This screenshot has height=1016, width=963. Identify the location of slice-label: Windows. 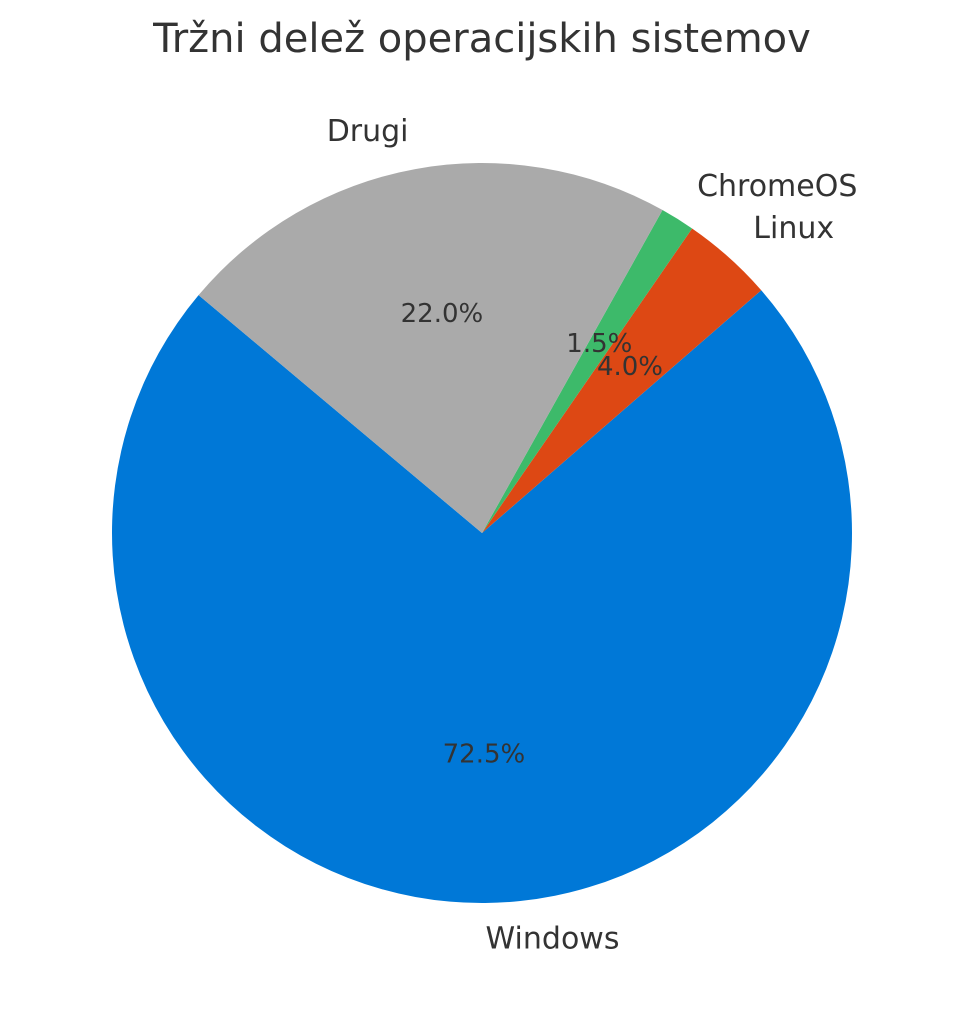
(553, 938).